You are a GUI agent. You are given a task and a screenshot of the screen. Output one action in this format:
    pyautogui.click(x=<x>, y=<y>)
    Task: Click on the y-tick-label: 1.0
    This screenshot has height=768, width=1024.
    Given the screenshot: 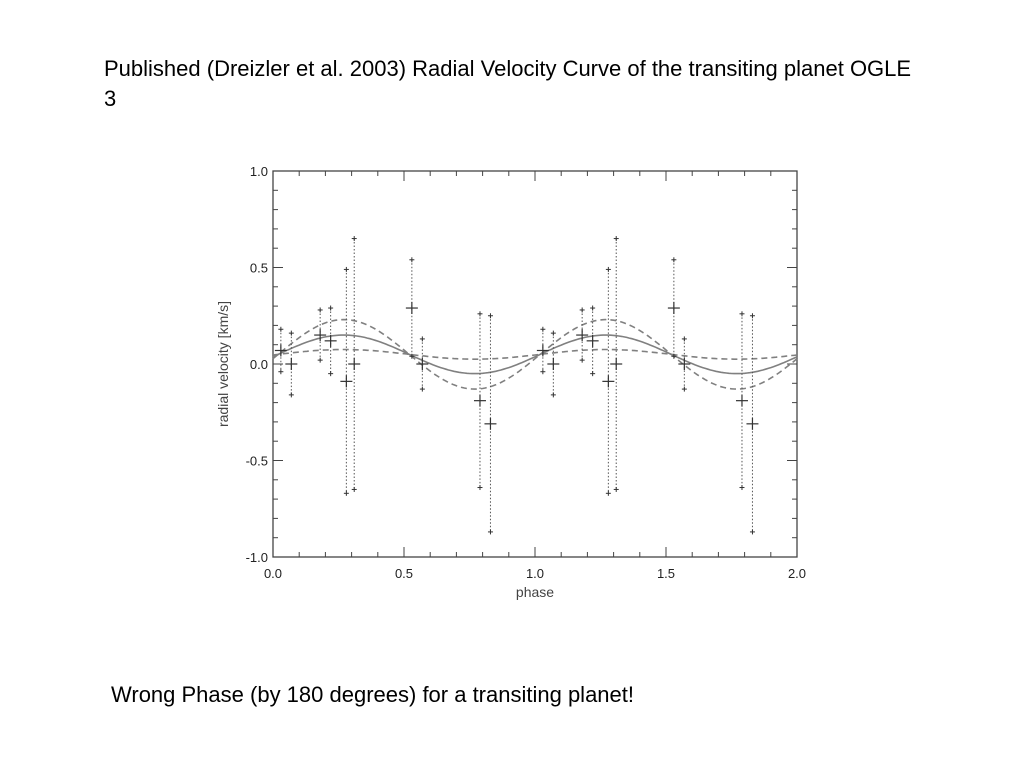 What is the action you would take?
    pyautogui.click(x=259, y=171)
    